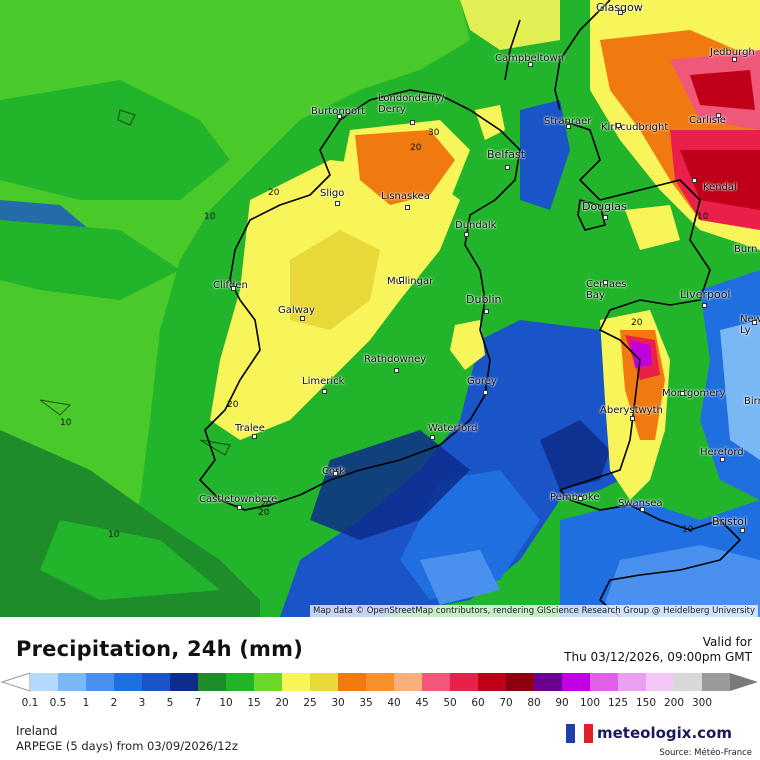 Image resolution: width=760 pixels, height=760 pixels. I want to click on city-label: Kendal, so click(720, 187).